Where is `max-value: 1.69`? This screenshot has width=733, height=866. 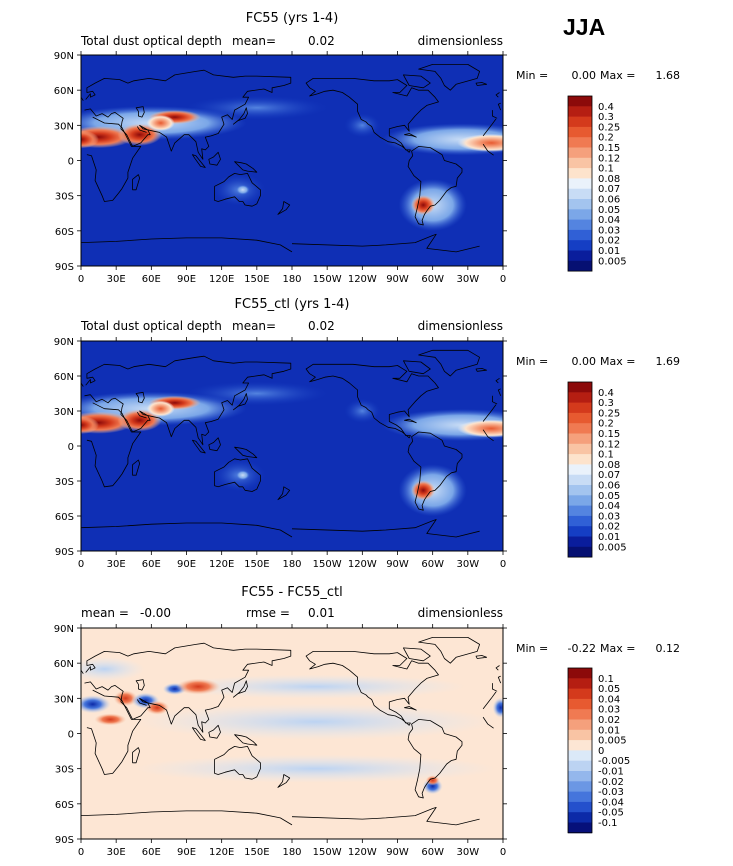
max-value: 1.69 is located at coordinates (668, 361).